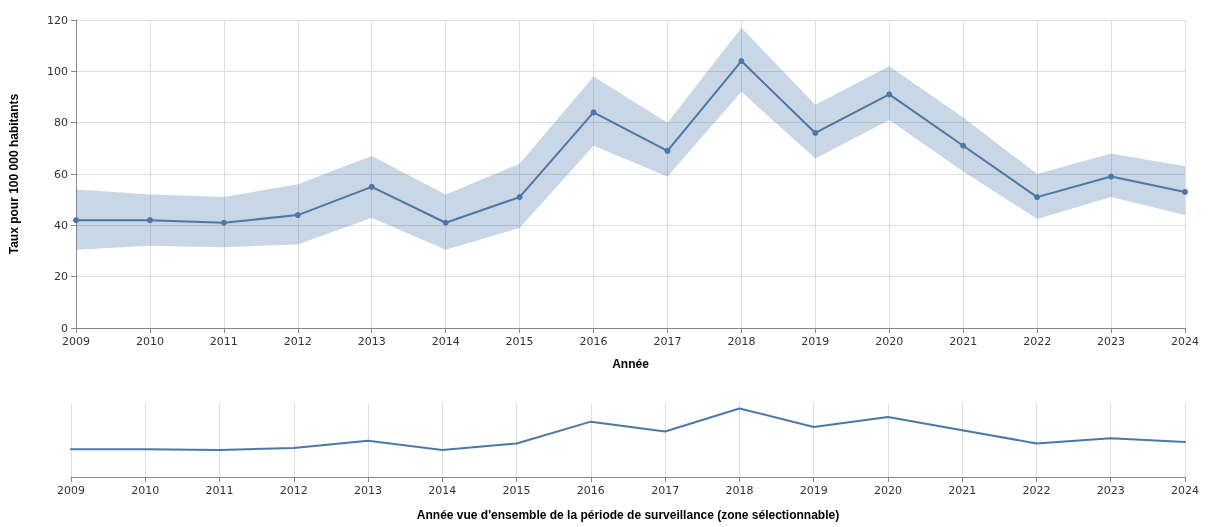 The height and width of the screenshot is (527, 1209). I want to click on y-axis-title: Taux pour 100 000 habitants, so click(14, 174).